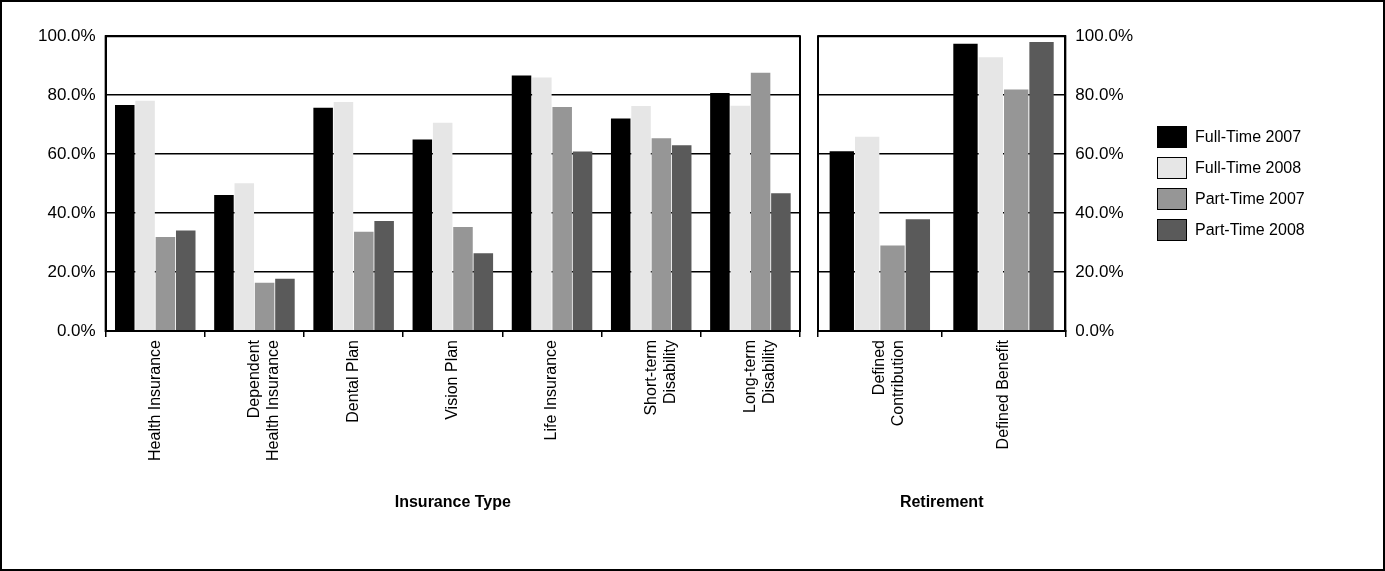 The image size is (1385, 571). I want to click on y2-tick-label: 0.0%, so click(1095, 330).